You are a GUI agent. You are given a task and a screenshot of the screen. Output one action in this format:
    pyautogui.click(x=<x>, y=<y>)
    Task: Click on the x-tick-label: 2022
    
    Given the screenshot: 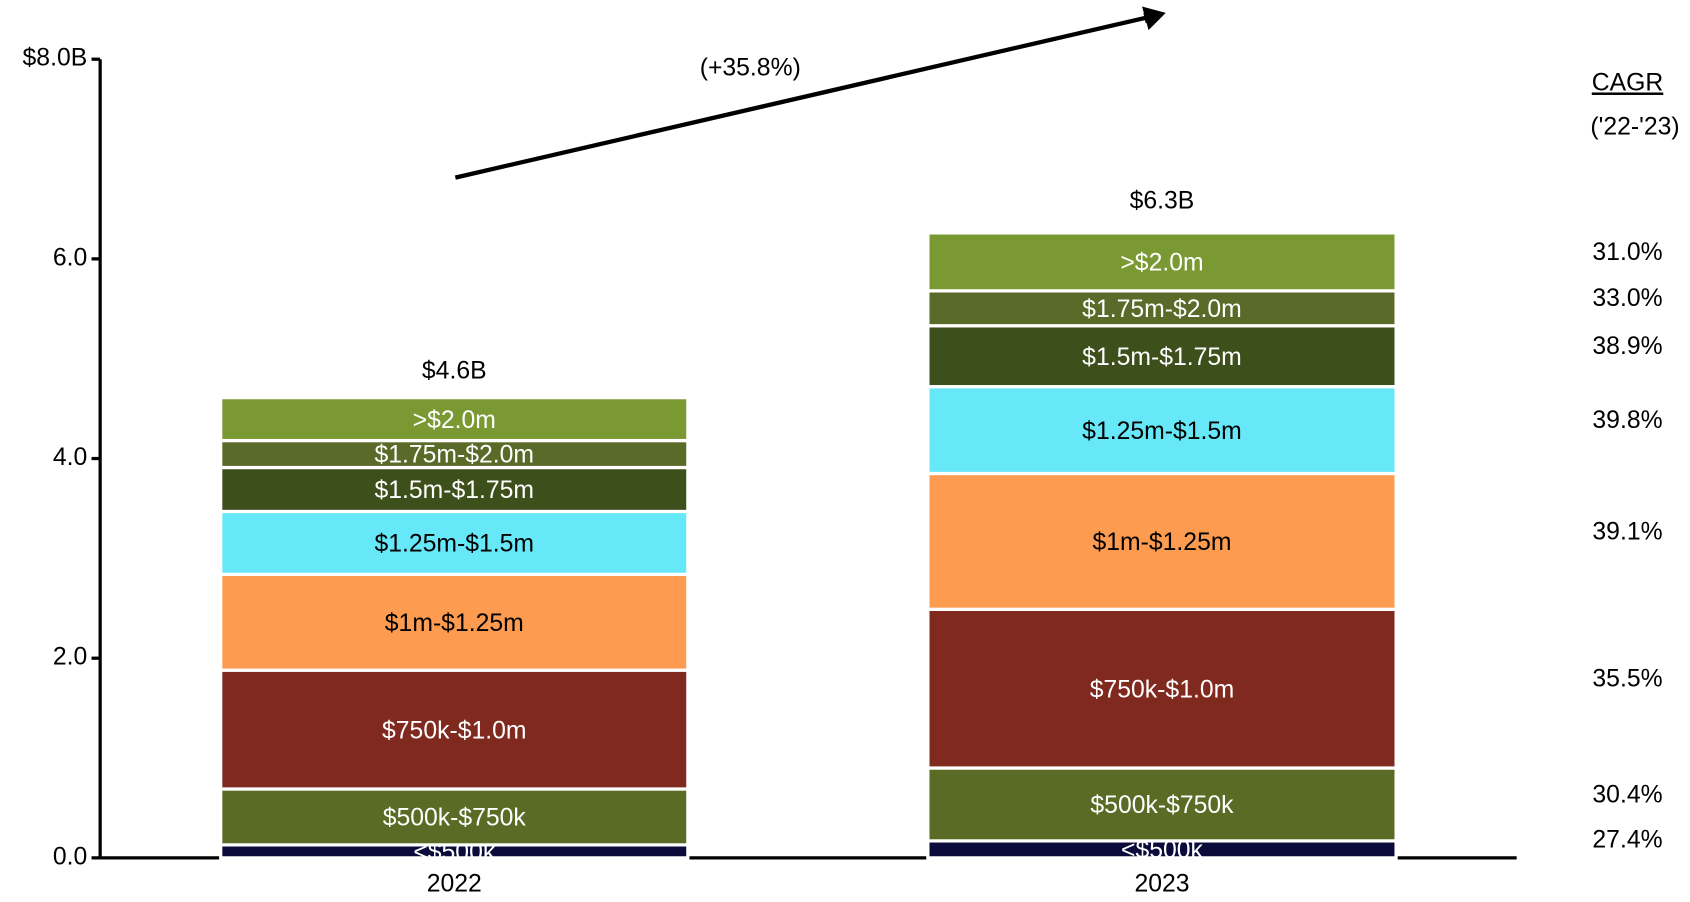 What is the action you would take?
    pyautogui.click(x=454, y=883)
    